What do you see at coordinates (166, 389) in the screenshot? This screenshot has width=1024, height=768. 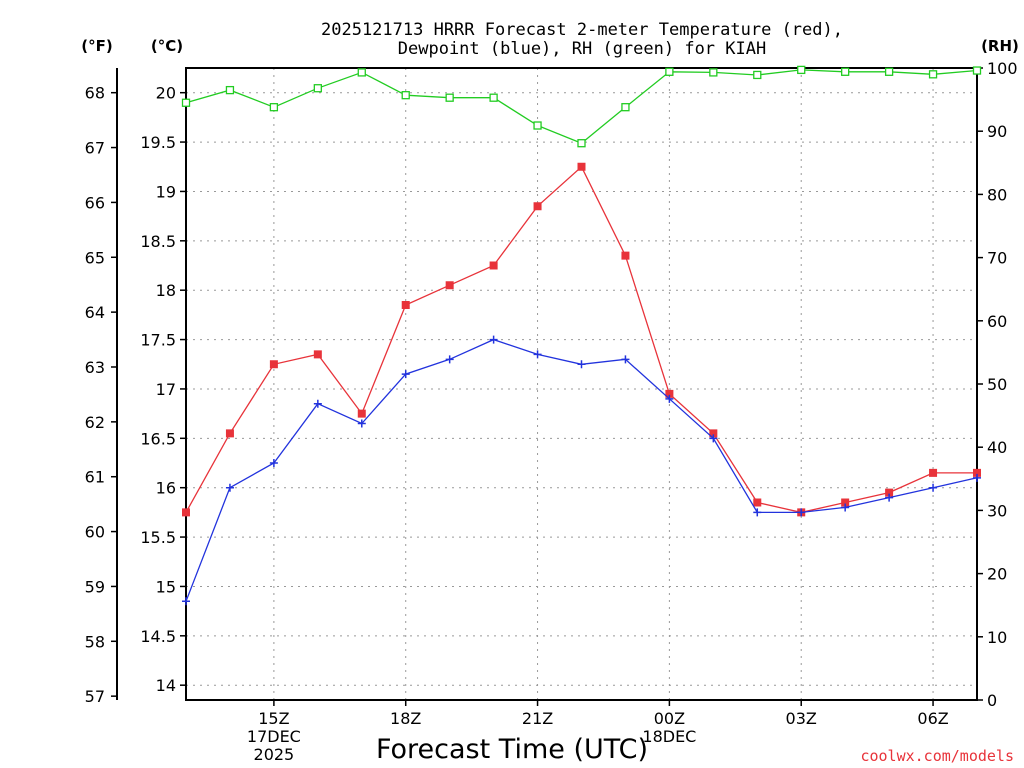 I see `celsius-tick-label: 17` at bounding box center [166, 389].